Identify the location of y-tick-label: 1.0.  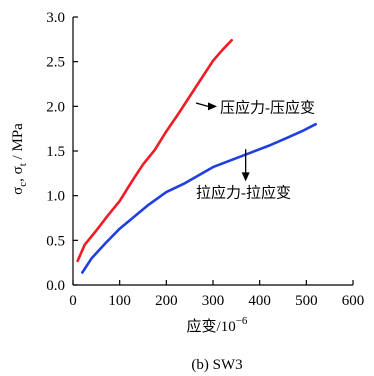
(55, 197).